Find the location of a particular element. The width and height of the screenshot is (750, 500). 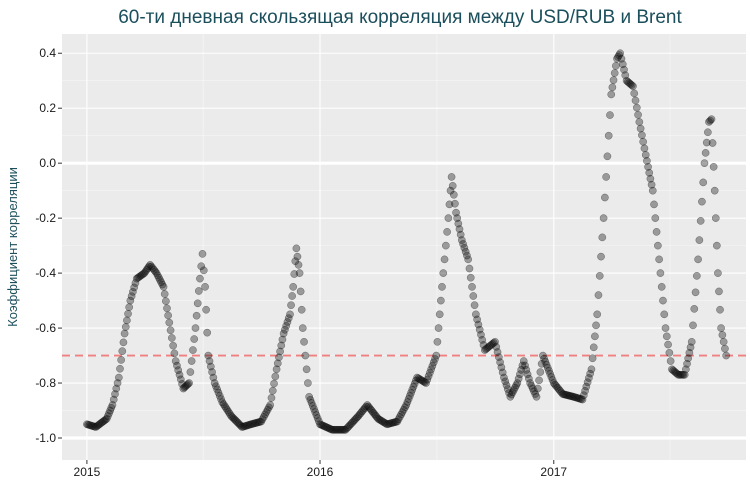

y-tick-label: -0.4 is located at coordinates (45, 273).